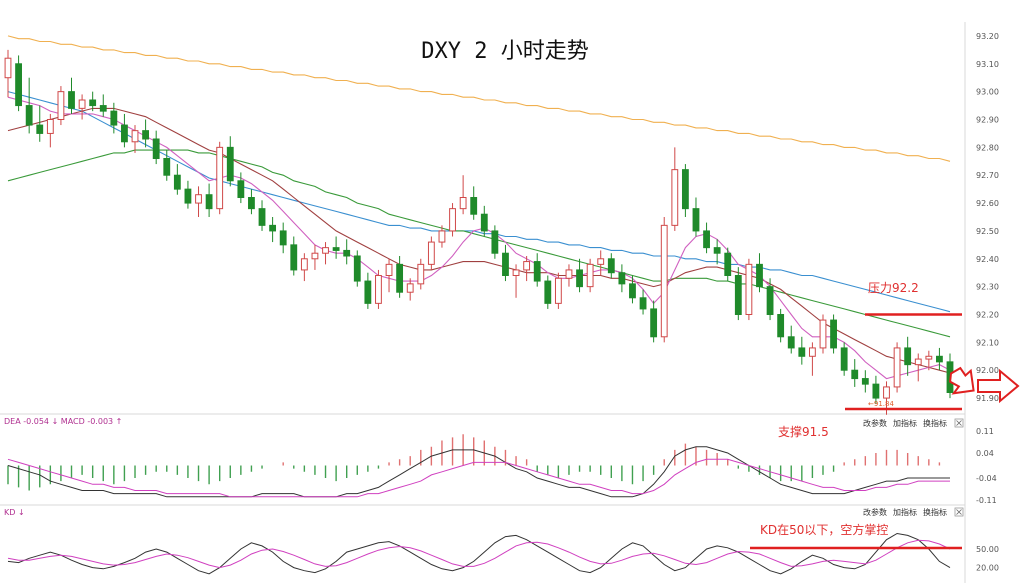 The height and width of the screenshot is (583, 1024). I want to click on price-tick-label: 93.20, so click(987, 36).